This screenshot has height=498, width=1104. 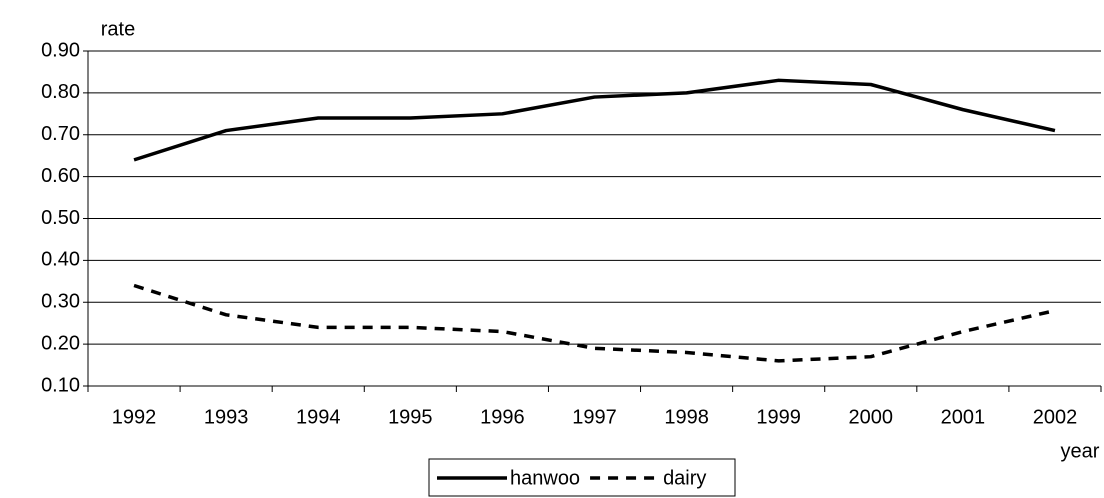 I want to click on x-tick-label: 1999, so click(x=778, y=417).